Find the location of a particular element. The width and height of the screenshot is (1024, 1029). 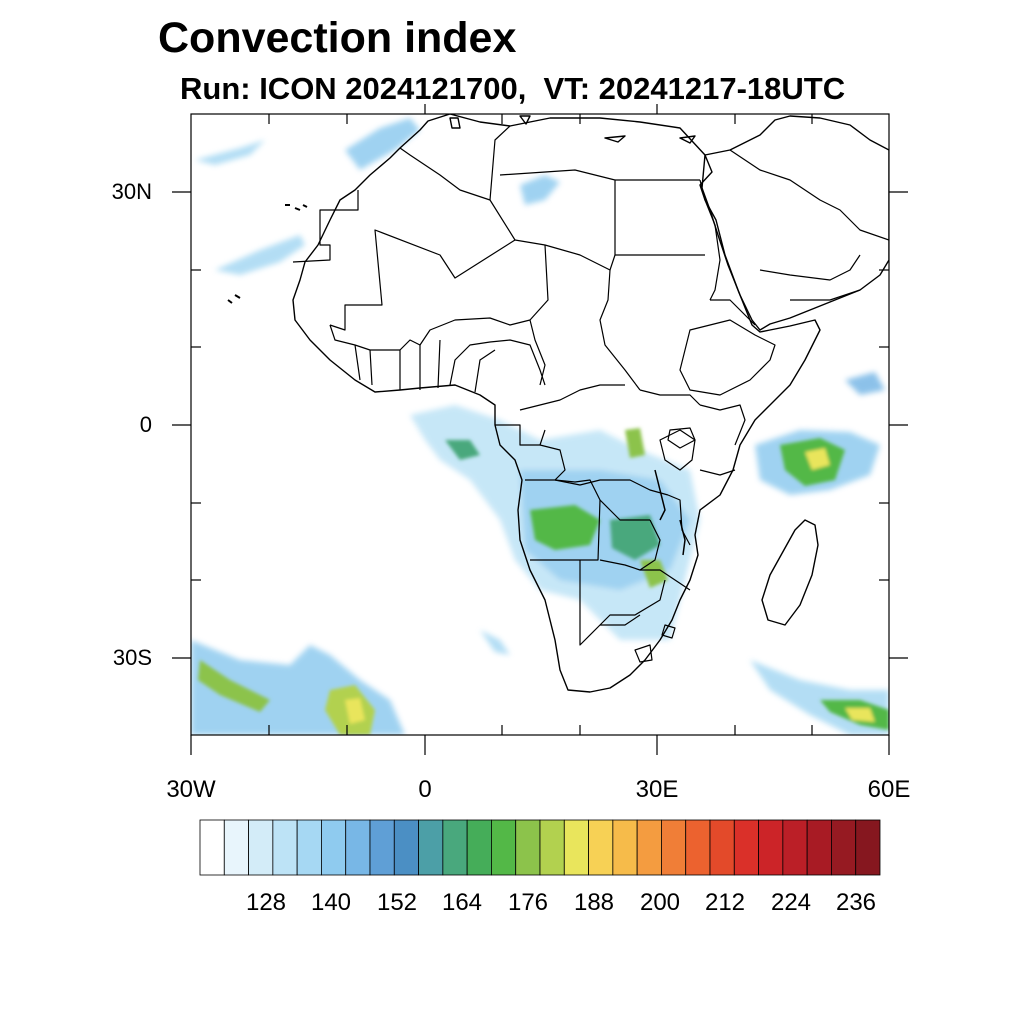

madagascar-coastline is located at coordinates (790, 572).